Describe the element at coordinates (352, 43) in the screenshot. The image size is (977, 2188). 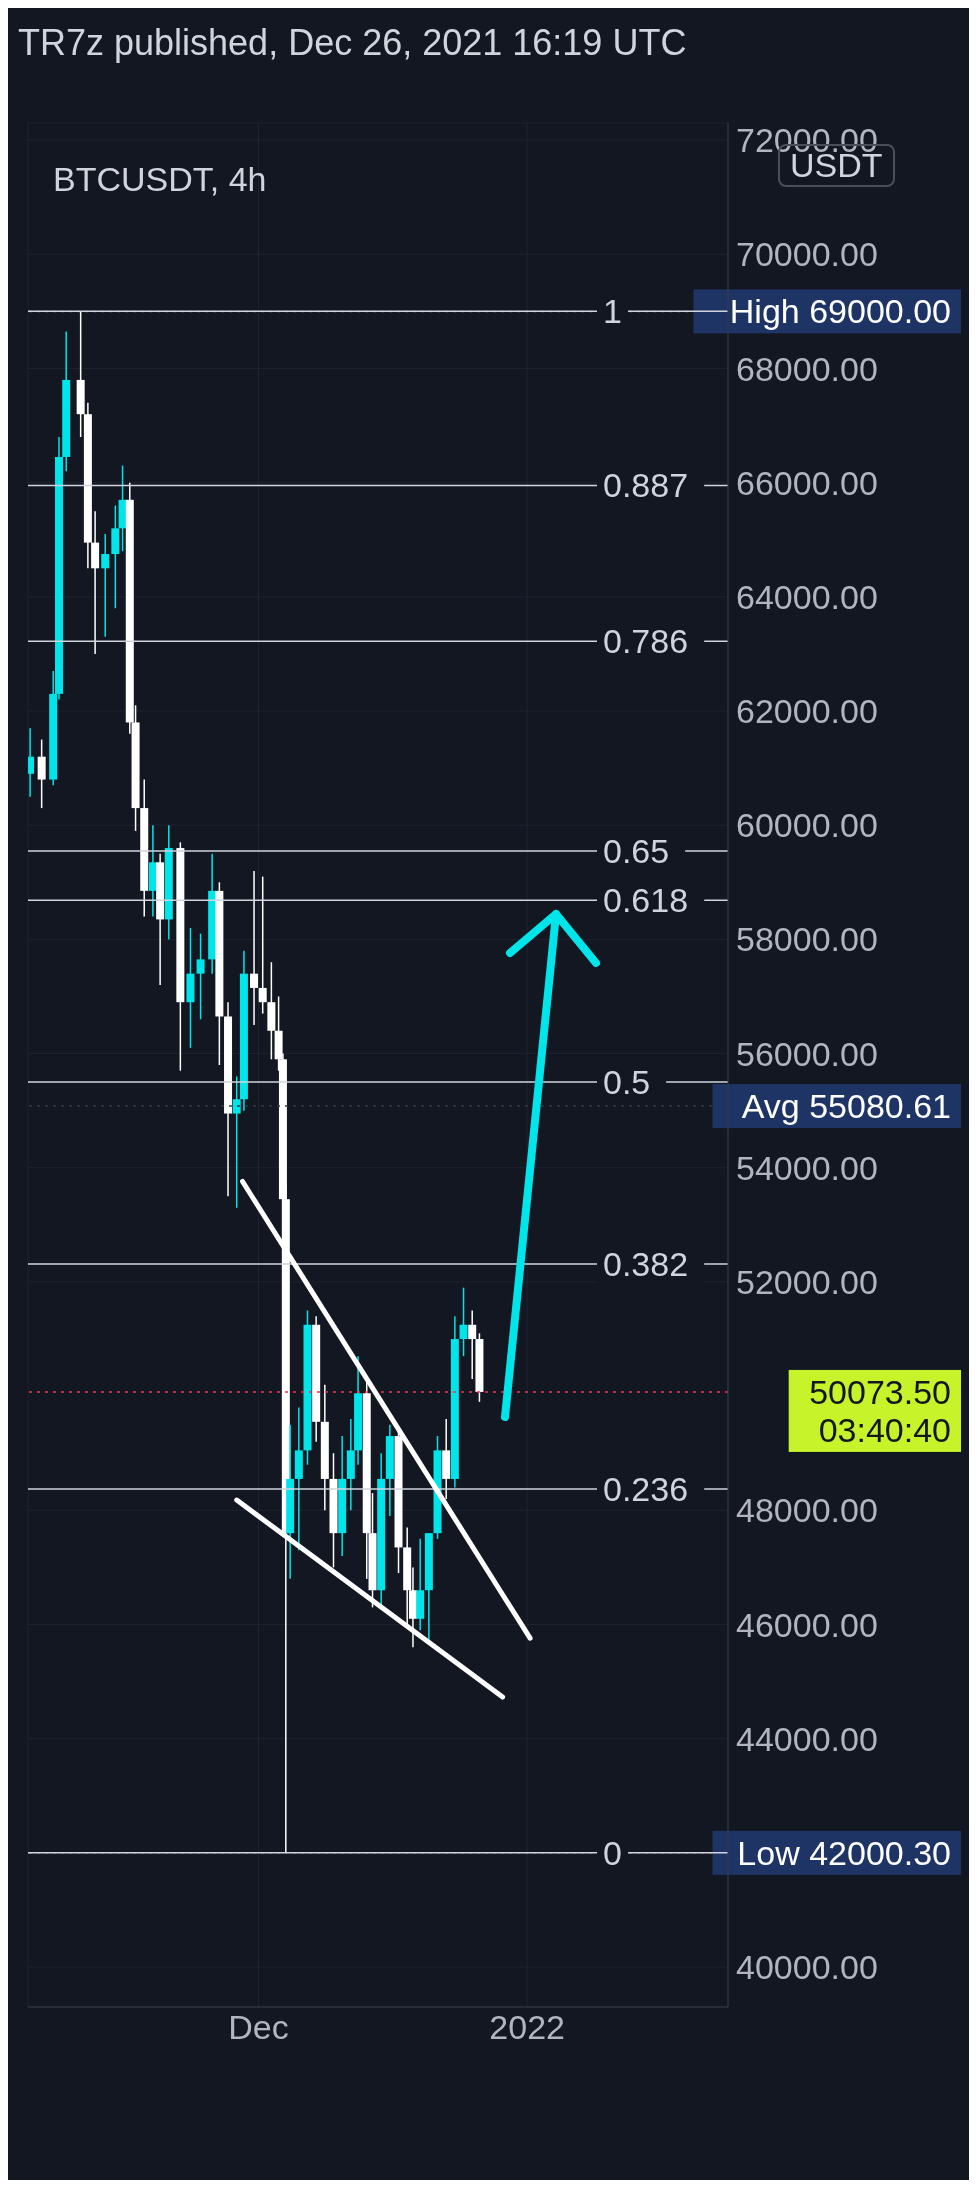
I see `chart-title: TR7z published, Dec 26, 2021 16:19 UTC` at that location.